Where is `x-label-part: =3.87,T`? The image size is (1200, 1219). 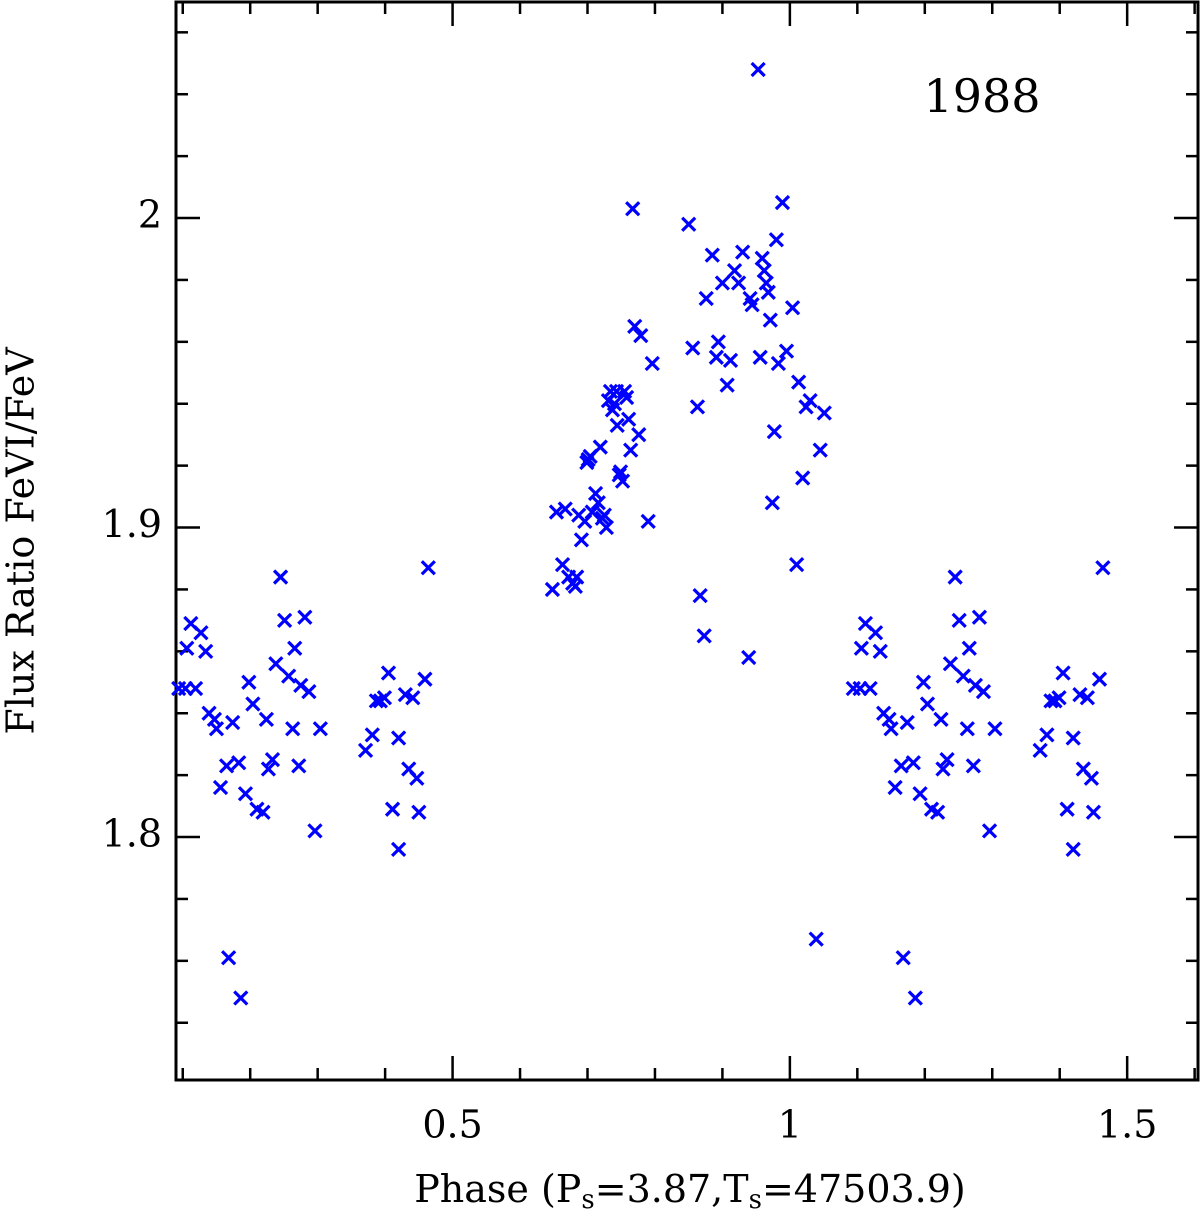 x-label-part: =3.87,T is located at coordinates (672, 1189).